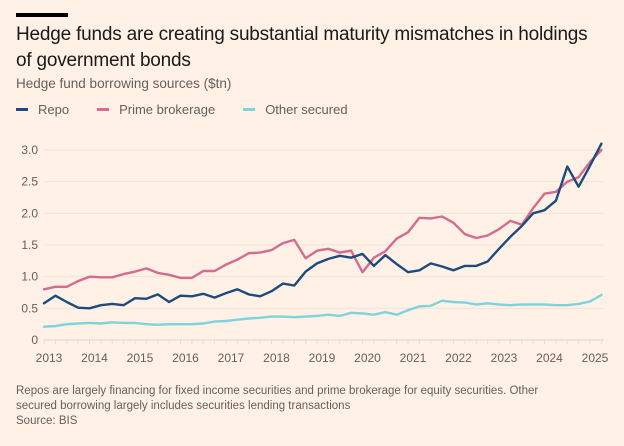 The image size is (624, 446). Describe the element at coordinates (47, 421) in the screenshot. I see `source-note: Source: BIS` at that location.